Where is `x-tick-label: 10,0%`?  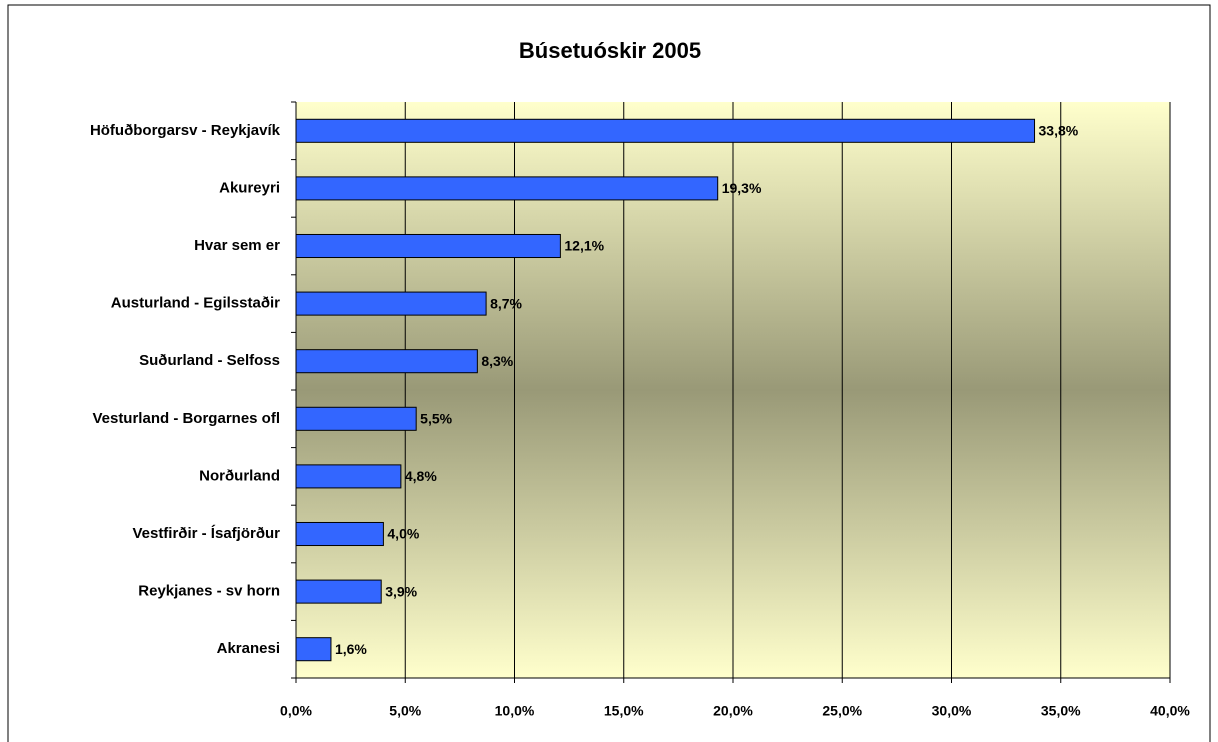
x-tick-label: 10,0% is located at coordinates (515, 711).